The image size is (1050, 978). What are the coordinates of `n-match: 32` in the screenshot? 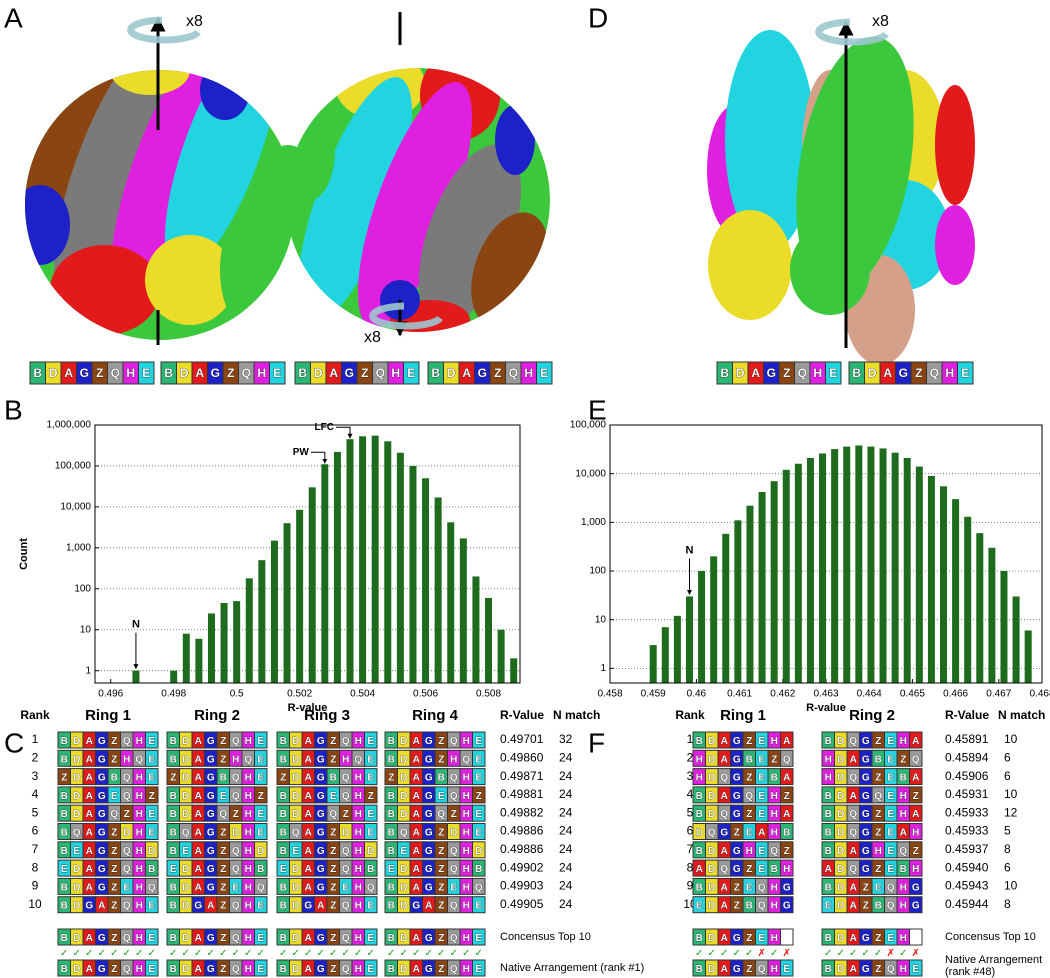 It's located at (566, 739).